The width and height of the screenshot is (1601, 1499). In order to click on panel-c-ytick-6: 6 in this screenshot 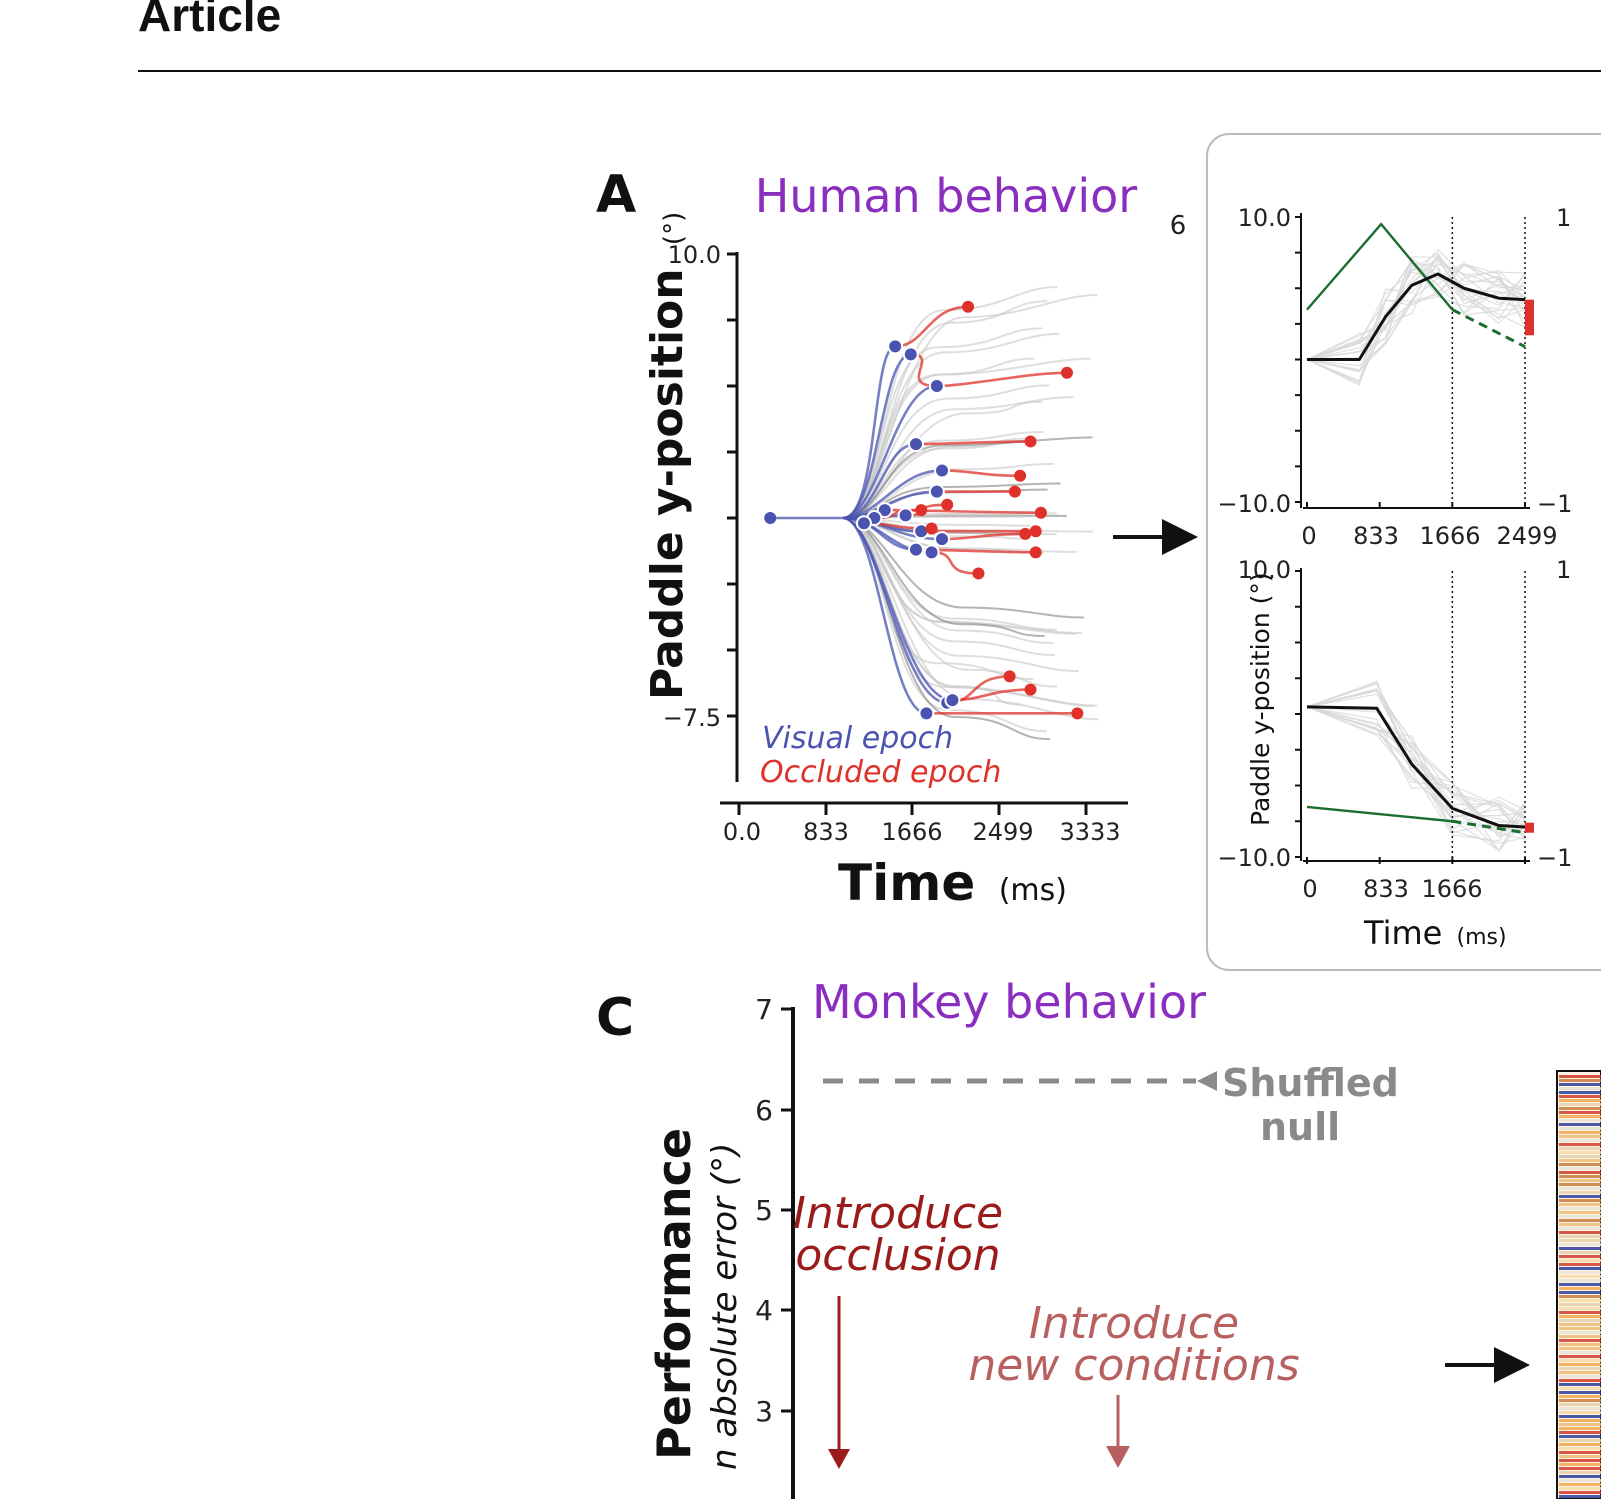, I will do `click(764, 1110)`.